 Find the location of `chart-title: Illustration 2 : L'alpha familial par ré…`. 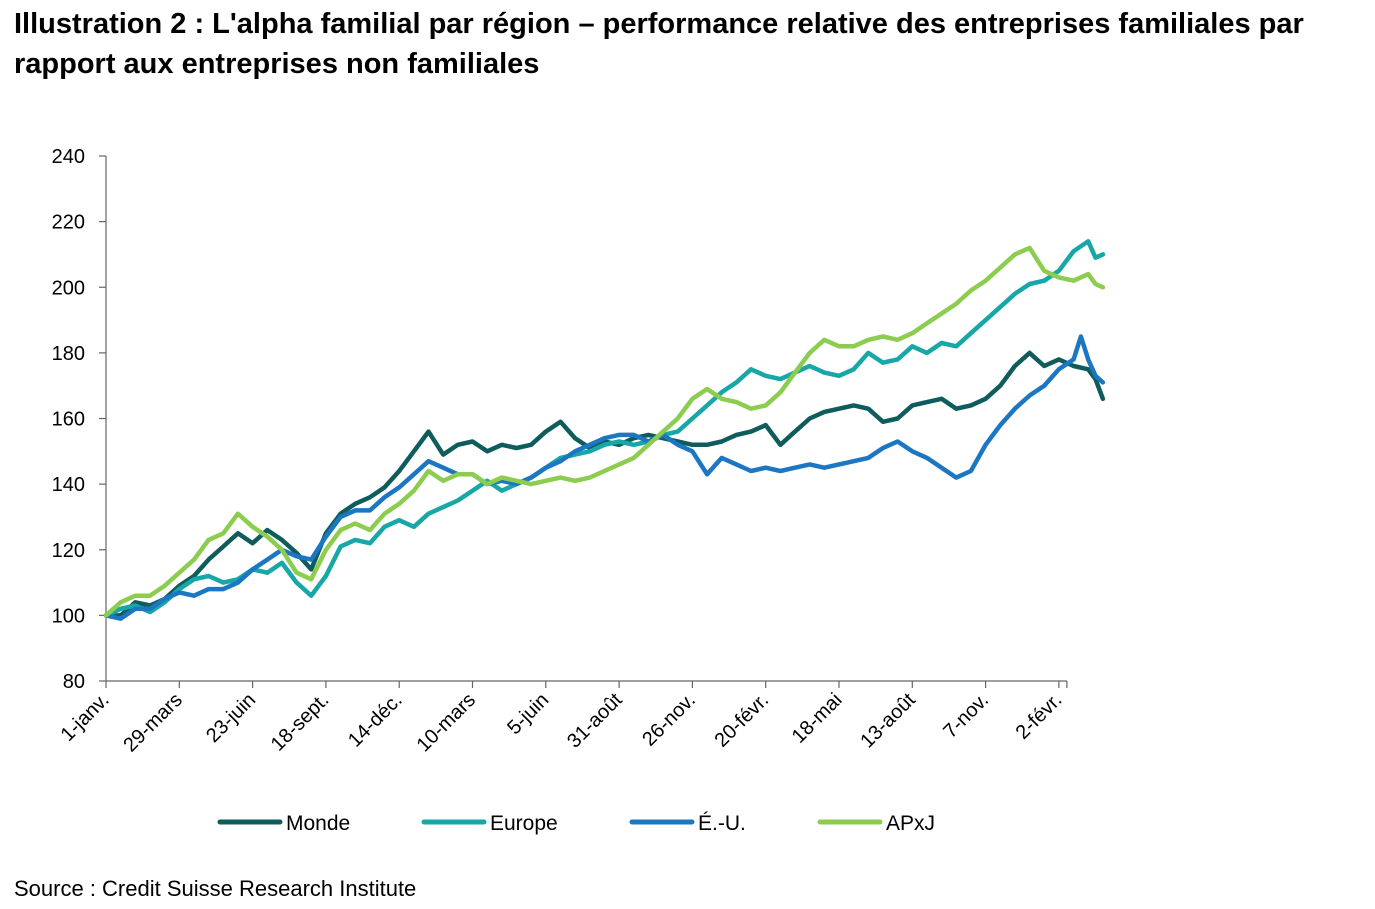

chart-title: Illustration 2 : L'alpha familial par ré… is located at coordinates (659, 44).